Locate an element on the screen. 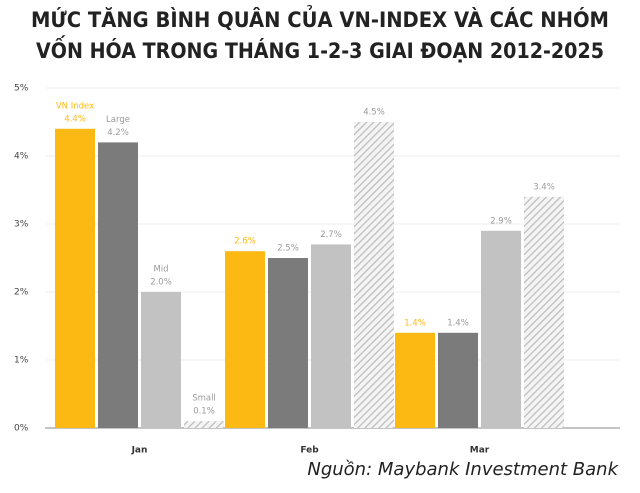 This screenshot has width=640, height=493. value-label: 3.4% is located at coordinates (544, 187).